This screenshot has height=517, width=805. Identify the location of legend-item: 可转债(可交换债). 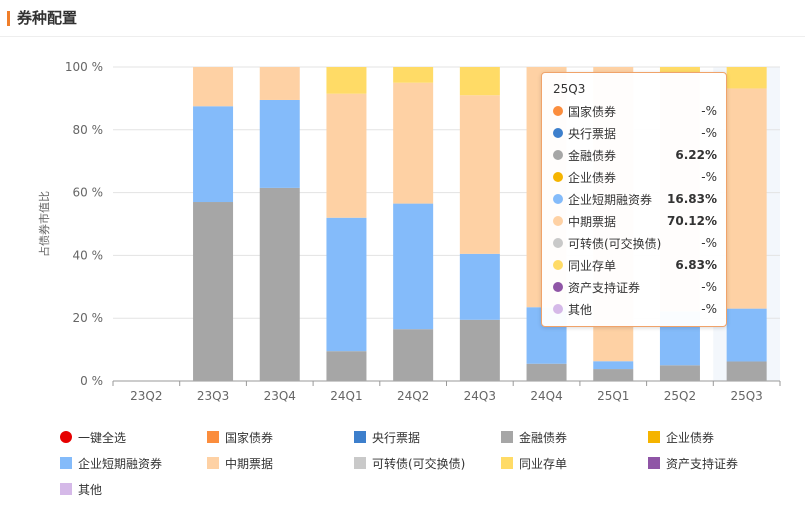
(409, 463).